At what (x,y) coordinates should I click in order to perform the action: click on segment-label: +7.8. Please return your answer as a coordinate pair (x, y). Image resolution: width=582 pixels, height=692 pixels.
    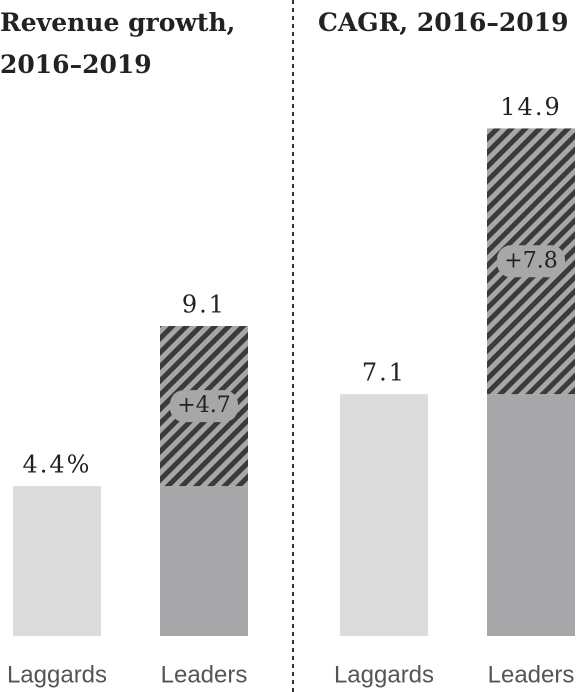
    Looking at the image, I should click on (530, 260).